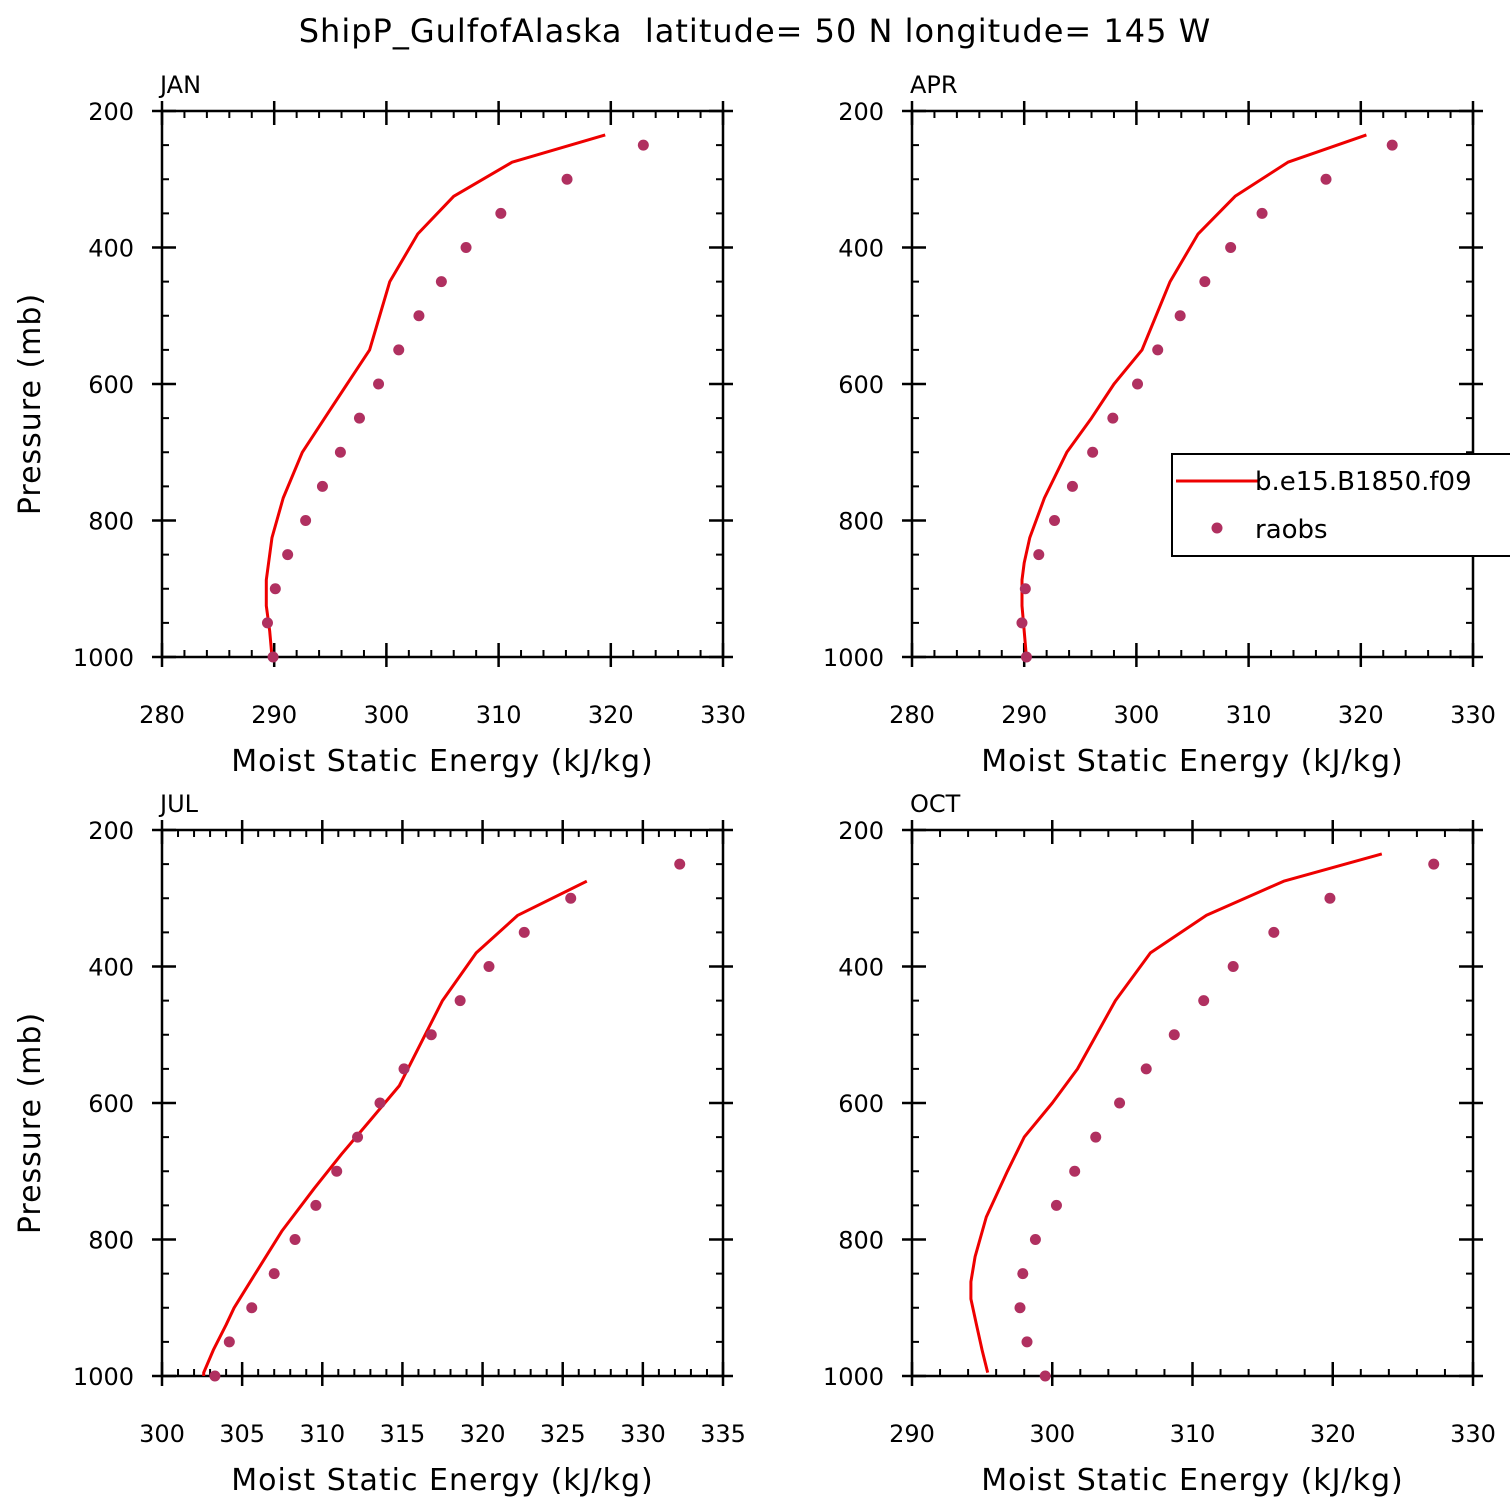 Image resolution: width=1510 pixels, height=1510 pixels. What do you see at coordinates (861, 385) in the screenshot?
I see `y-tick-label: 600` at bounding box center [861, 385].